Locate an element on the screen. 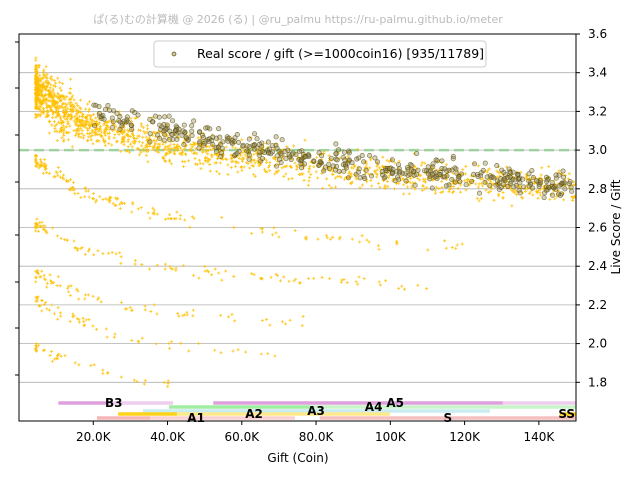 The width and height of the screenshot is (640, 480). y-tick-label: 2.0 is located at coordinates (597, 344).